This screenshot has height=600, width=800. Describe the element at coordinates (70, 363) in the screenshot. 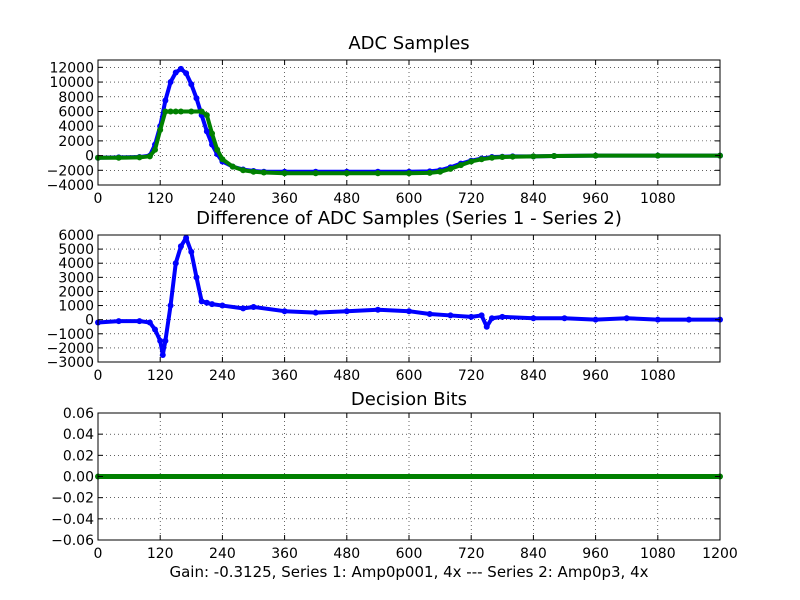

I see `y-tick-label: −3000` at that location.